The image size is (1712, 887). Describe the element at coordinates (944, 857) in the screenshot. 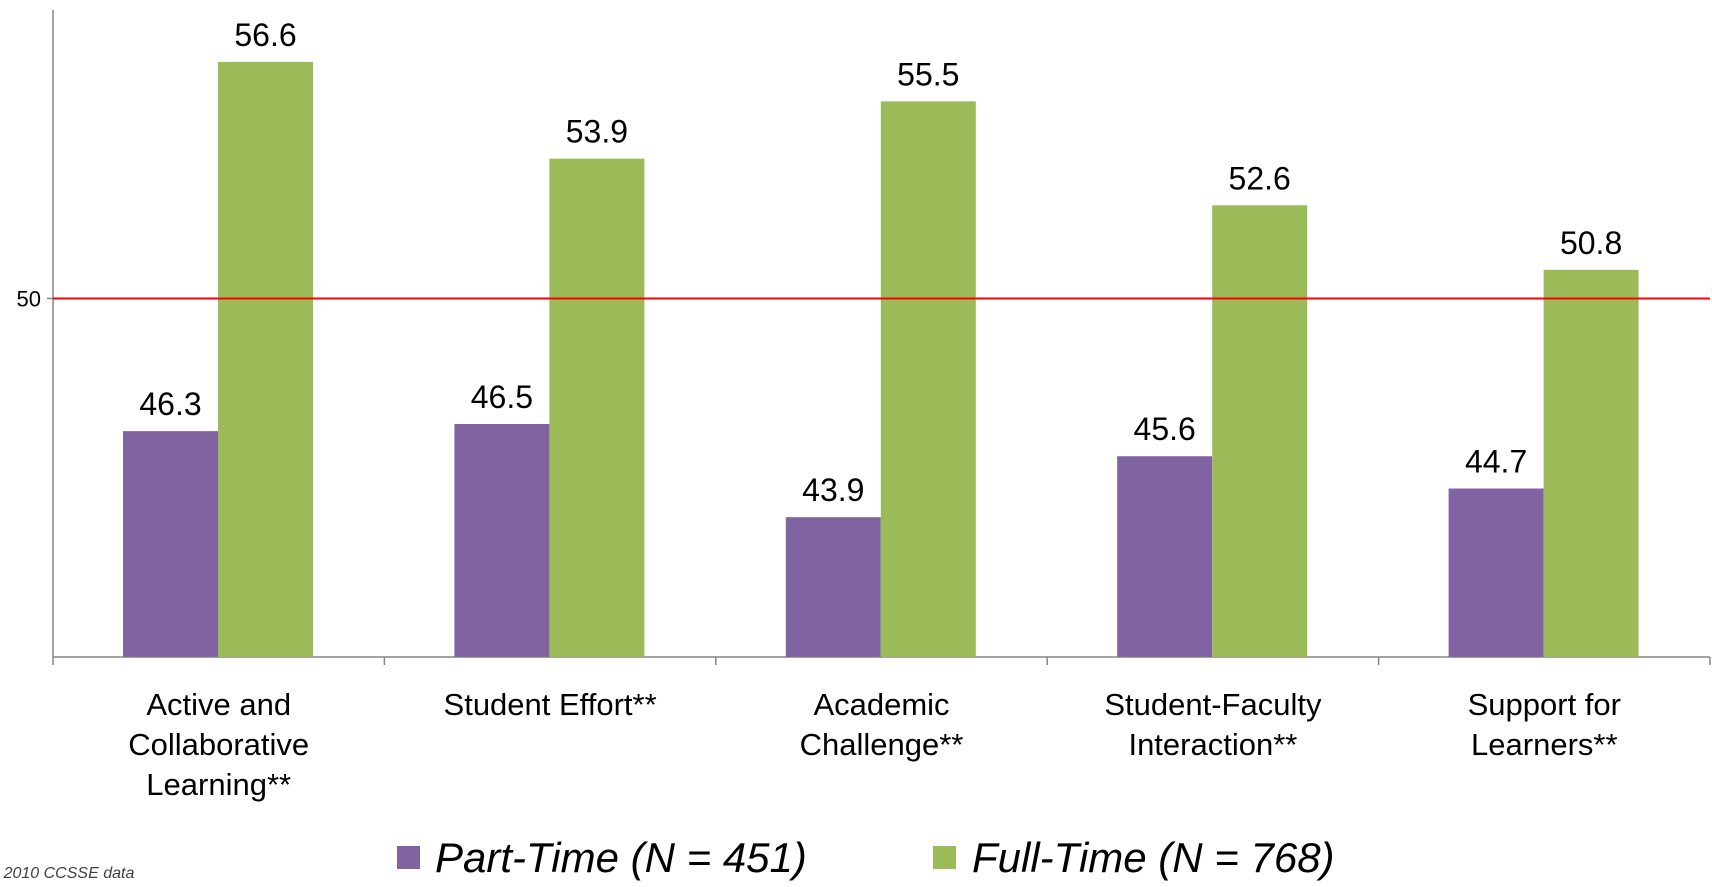

I see `legend-swatch-full-time` at that location.